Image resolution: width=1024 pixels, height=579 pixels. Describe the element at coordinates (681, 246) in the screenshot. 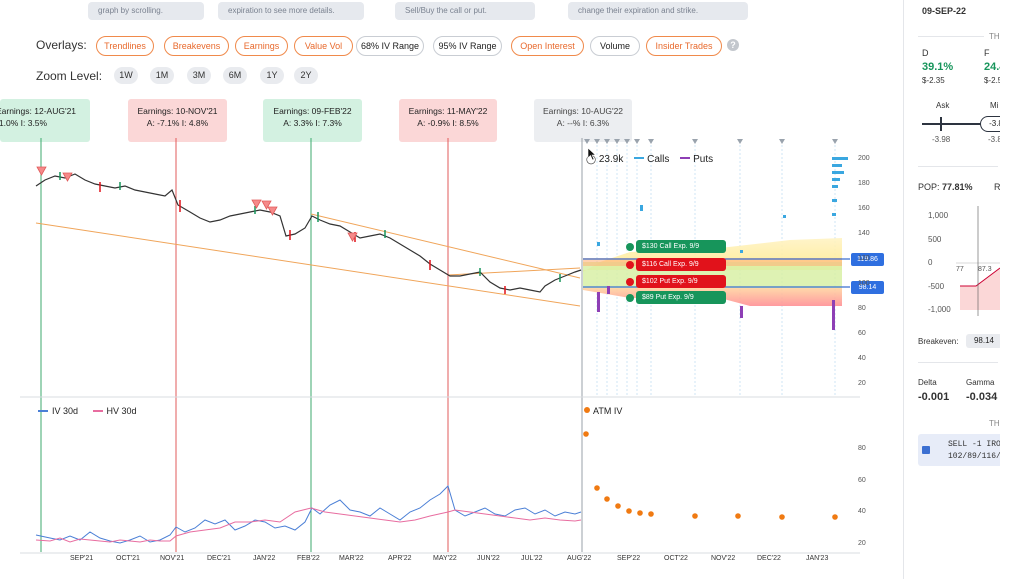

I see `order-leg-label: $130 Call Exp. 9/9` at that location.